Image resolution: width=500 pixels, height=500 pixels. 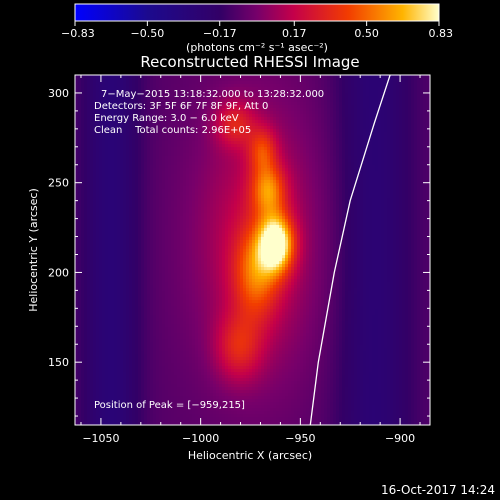 What do you see at coordinates (353, 125) in the screenshot?
I see `heatmap-cell-1996` at bounding box center [353, 125].